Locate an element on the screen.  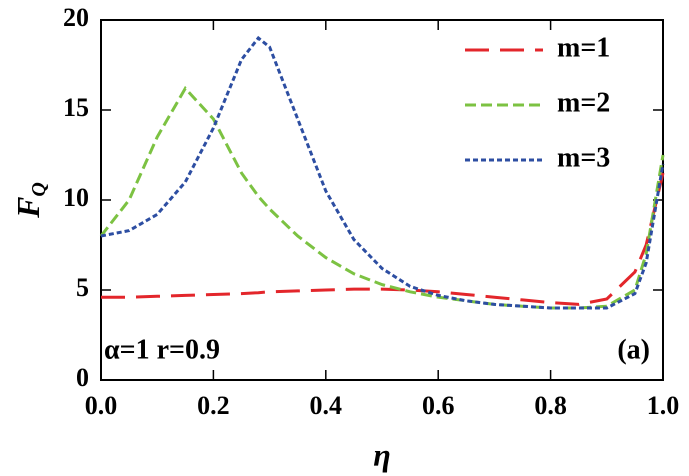
legend-label: m=1 is located at coordinates (583, 47).